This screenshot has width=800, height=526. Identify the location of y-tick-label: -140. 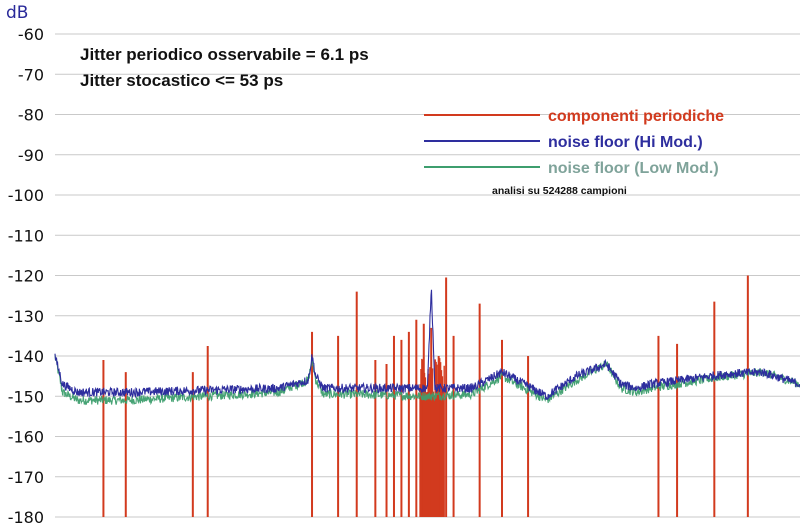
(26, 356).